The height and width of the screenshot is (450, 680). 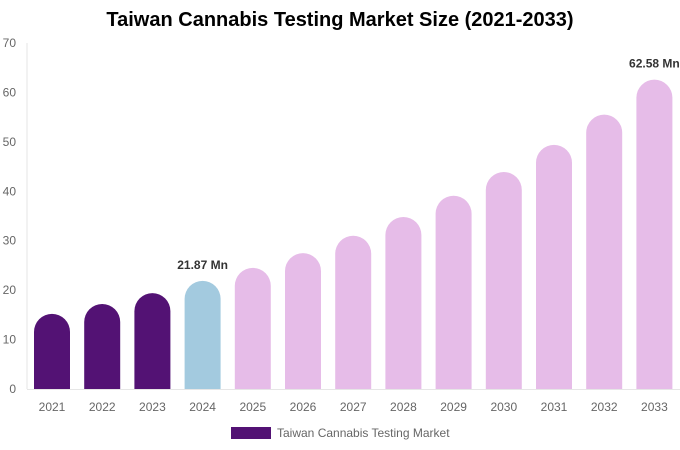 What do you see at coordinates (202, 407) in the screenshot?
I see `x-tick-label: 2024` at bounding box center [202, 407].